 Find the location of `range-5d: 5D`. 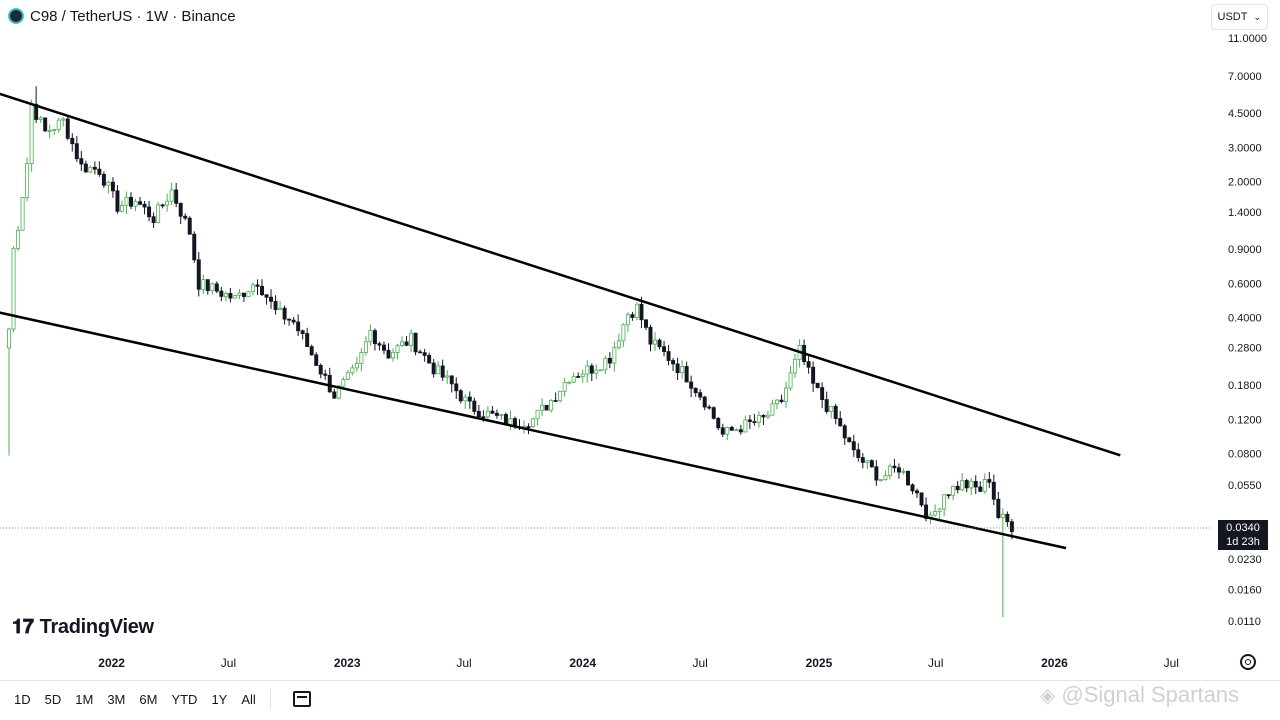

range-5d: 5D is located at coordinates (53, 699).